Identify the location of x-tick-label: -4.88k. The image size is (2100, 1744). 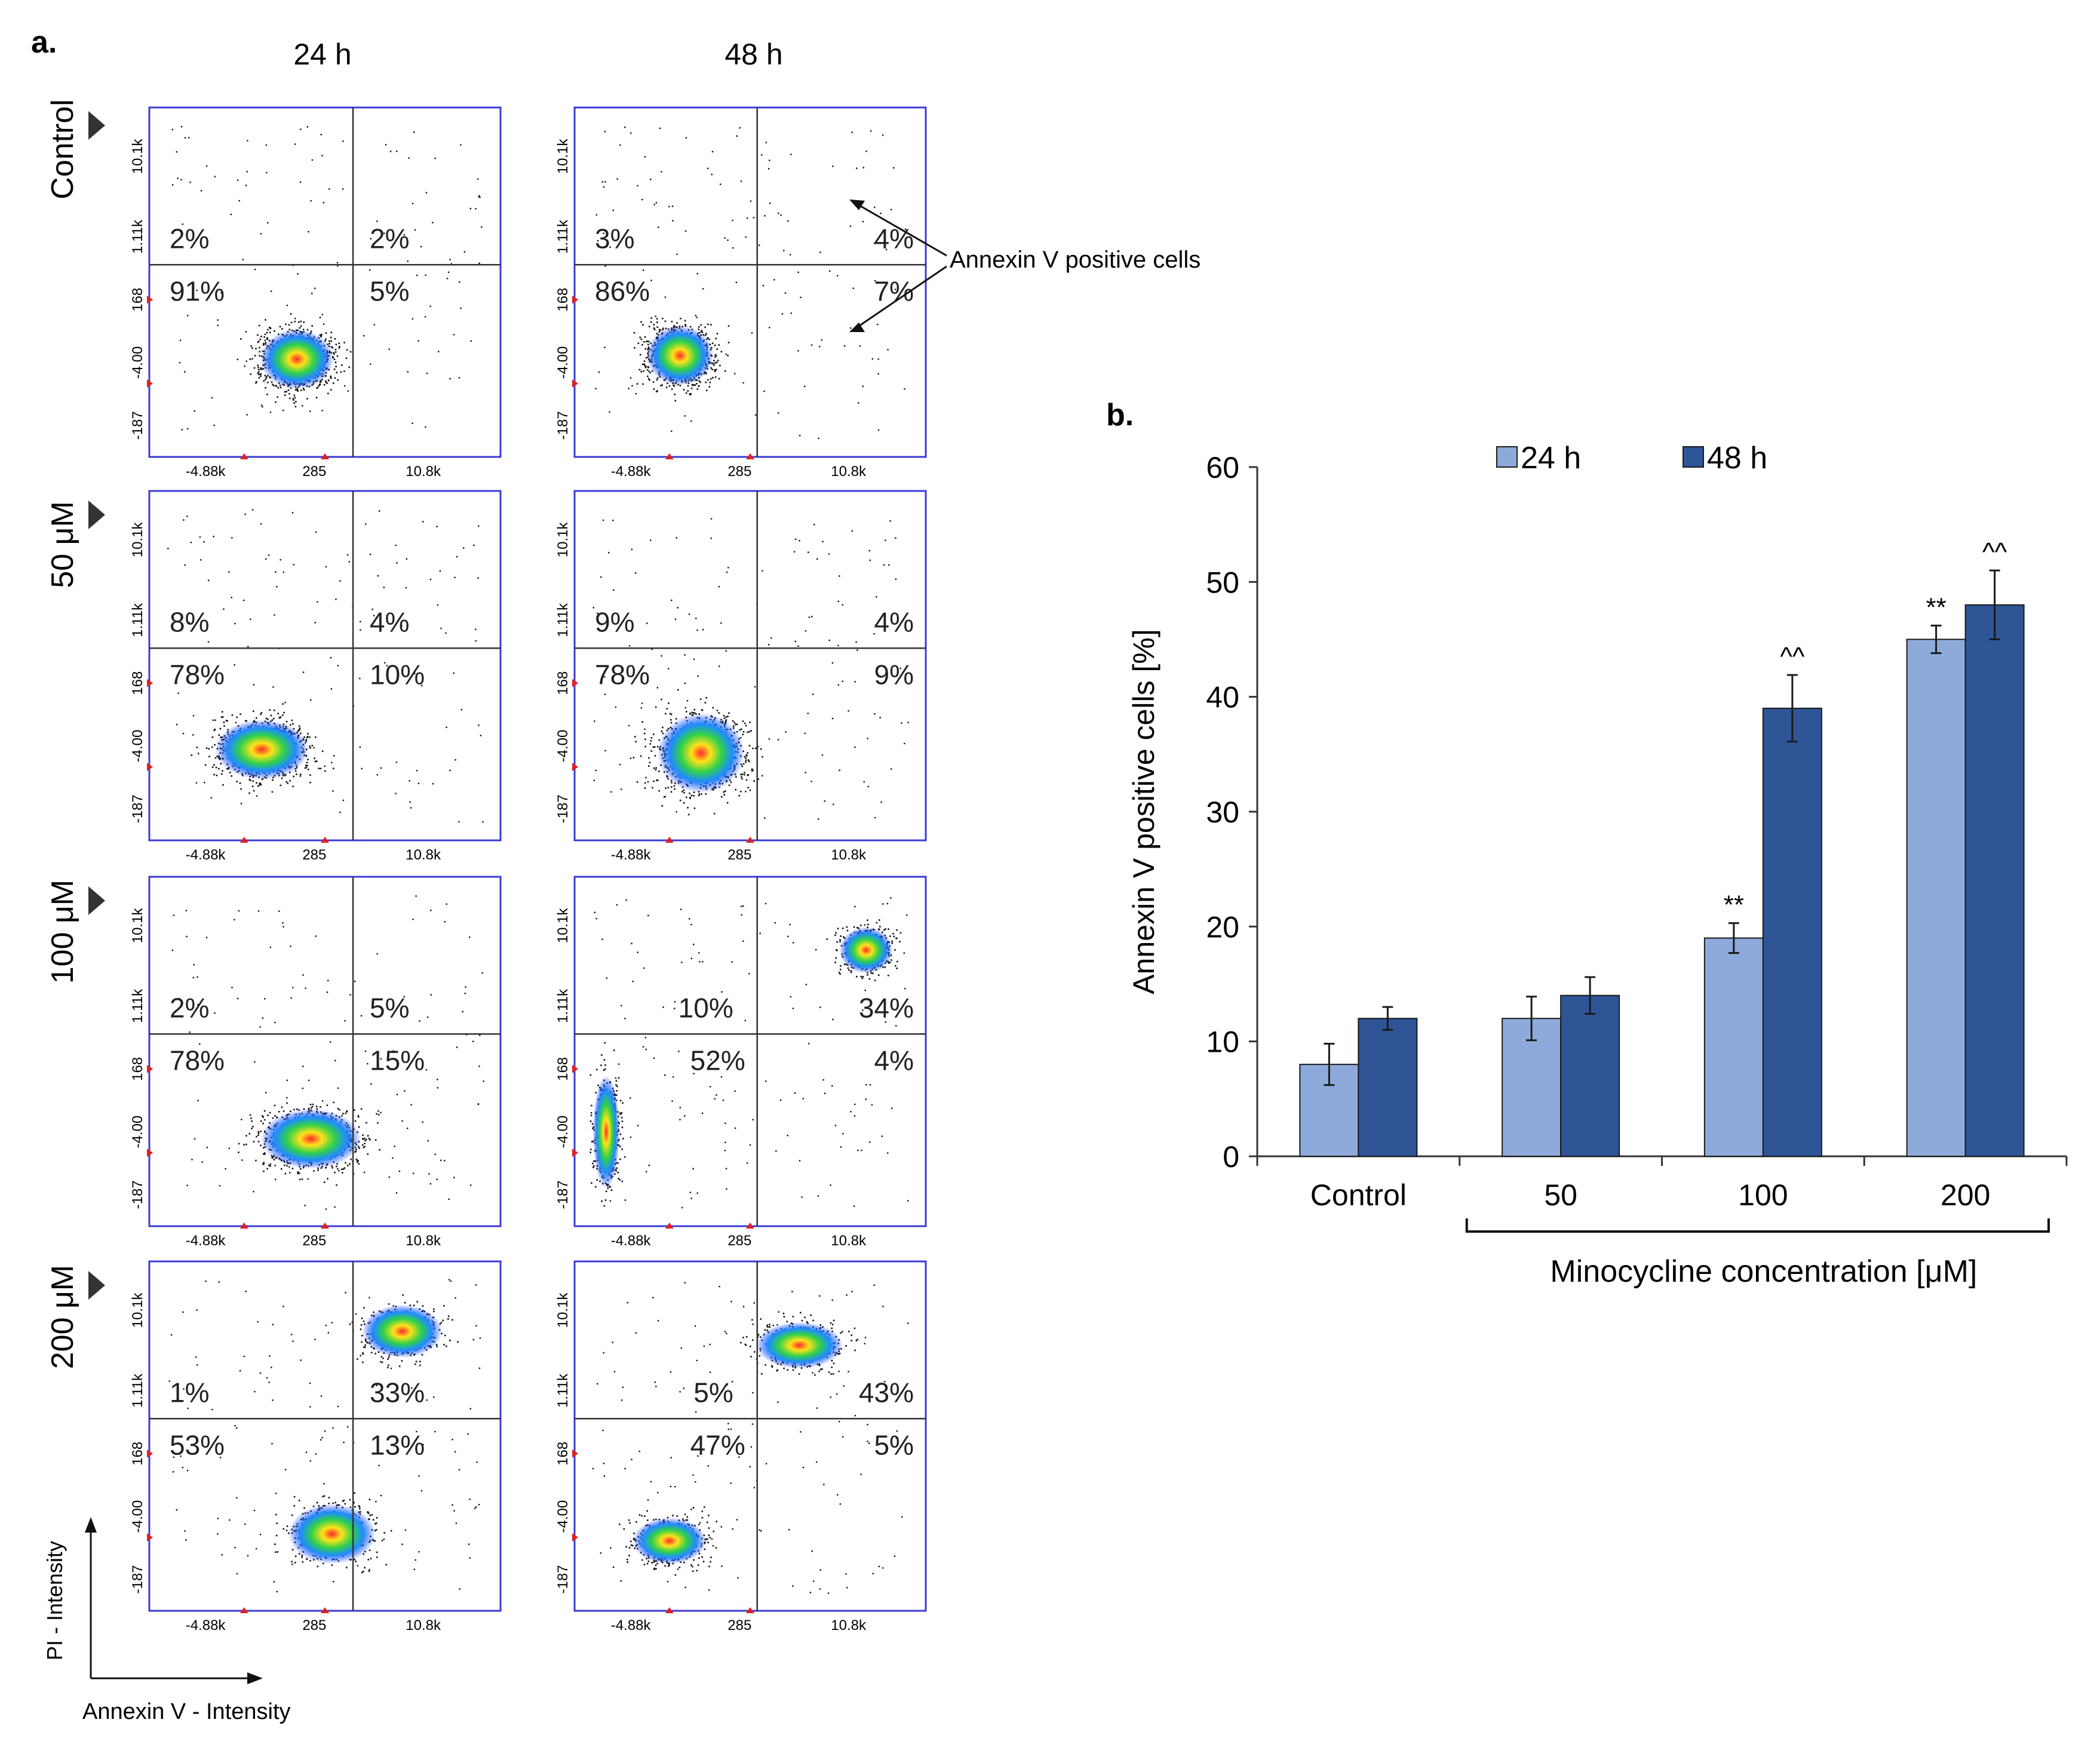
(632, 471).